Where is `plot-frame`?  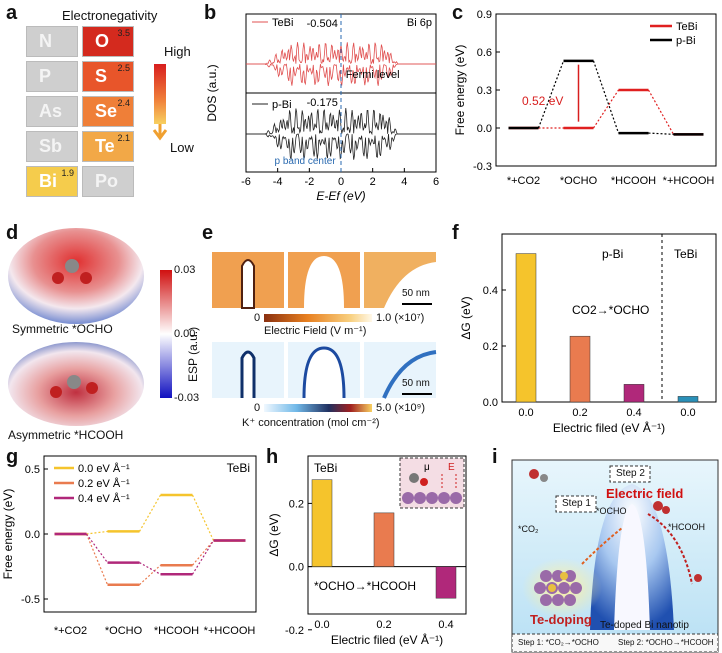
plot-frame is located at coordinates (387, 535).